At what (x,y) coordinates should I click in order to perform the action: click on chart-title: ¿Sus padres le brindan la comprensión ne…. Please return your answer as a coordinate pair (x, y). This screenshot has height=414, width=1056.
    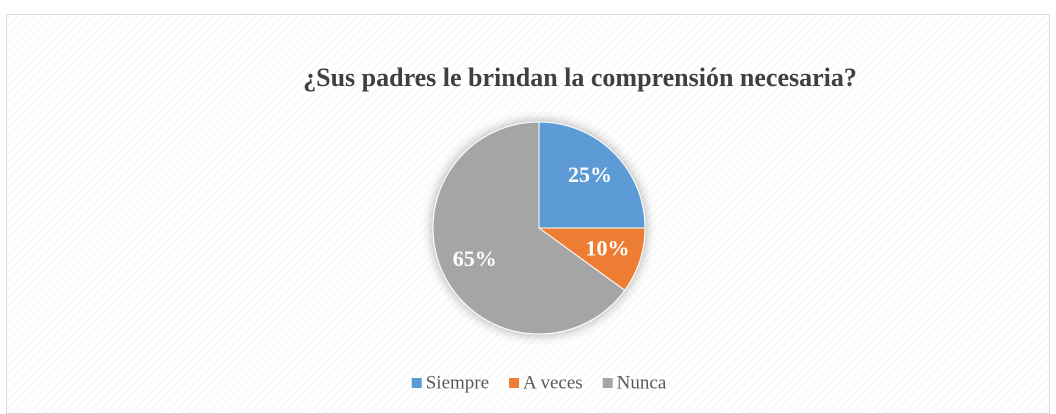
    Looking at the image, I should click on (580, 77).